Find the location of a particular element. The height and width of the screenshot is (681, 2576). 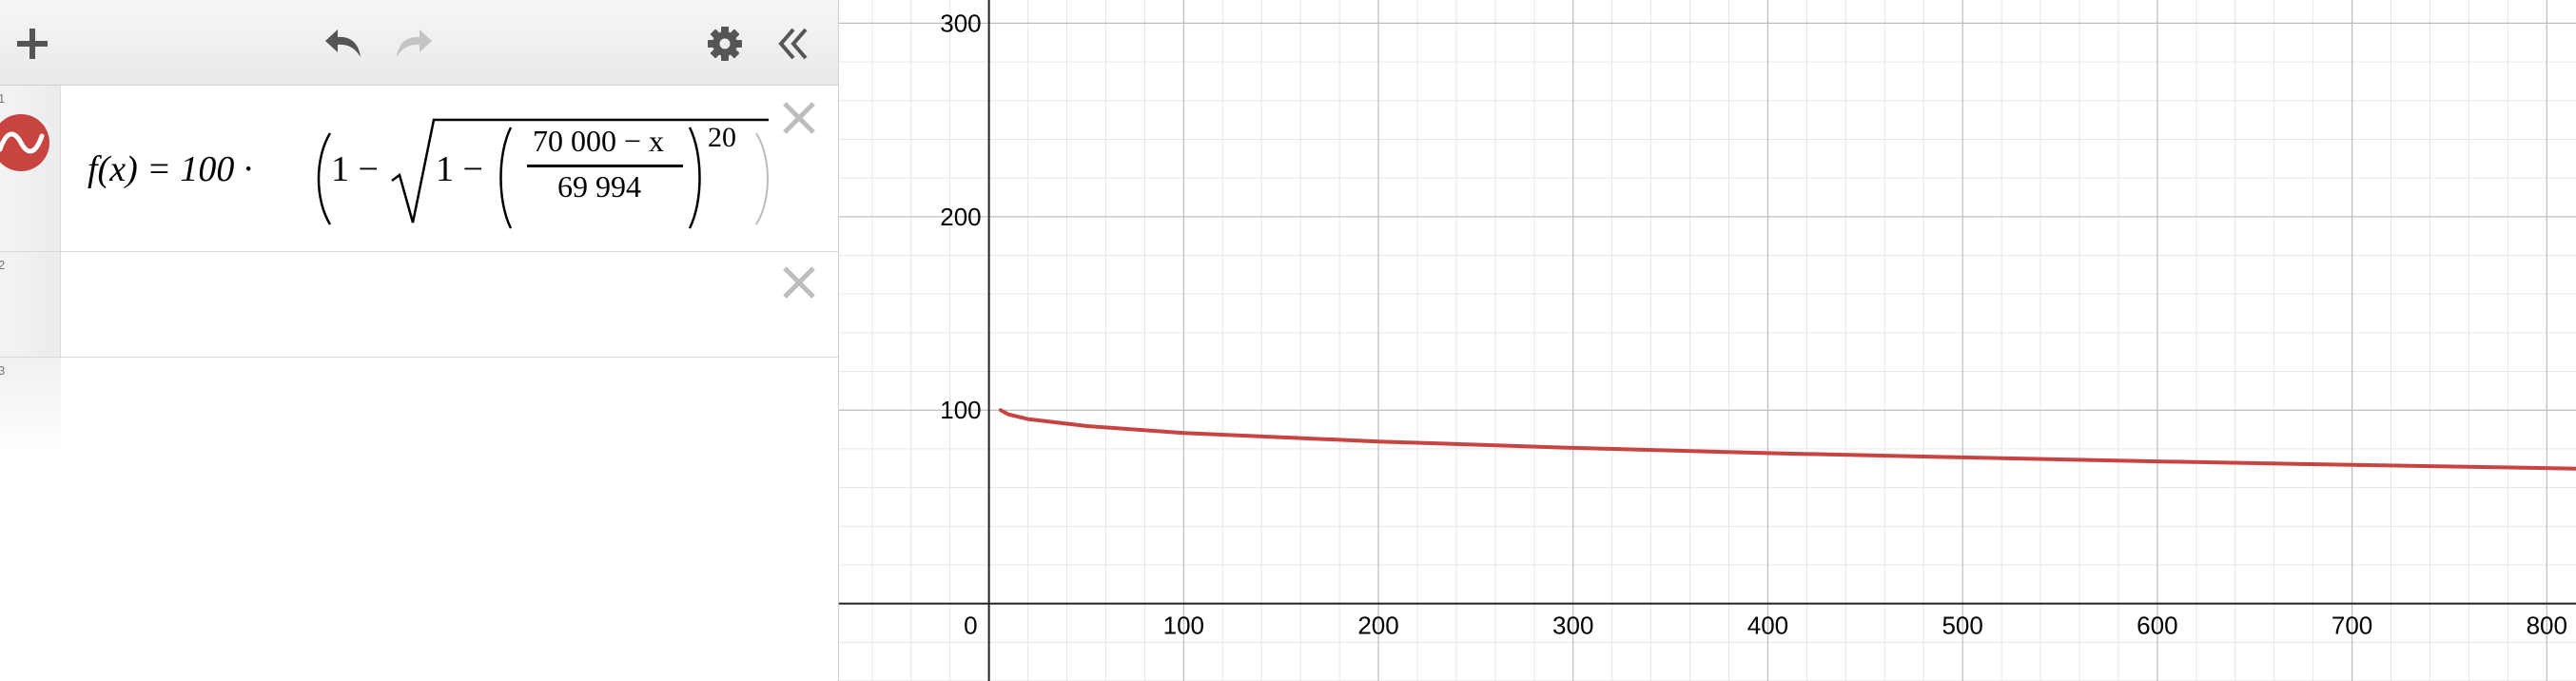

x-tick-label: 500 is located at coordinates (1962, 626).